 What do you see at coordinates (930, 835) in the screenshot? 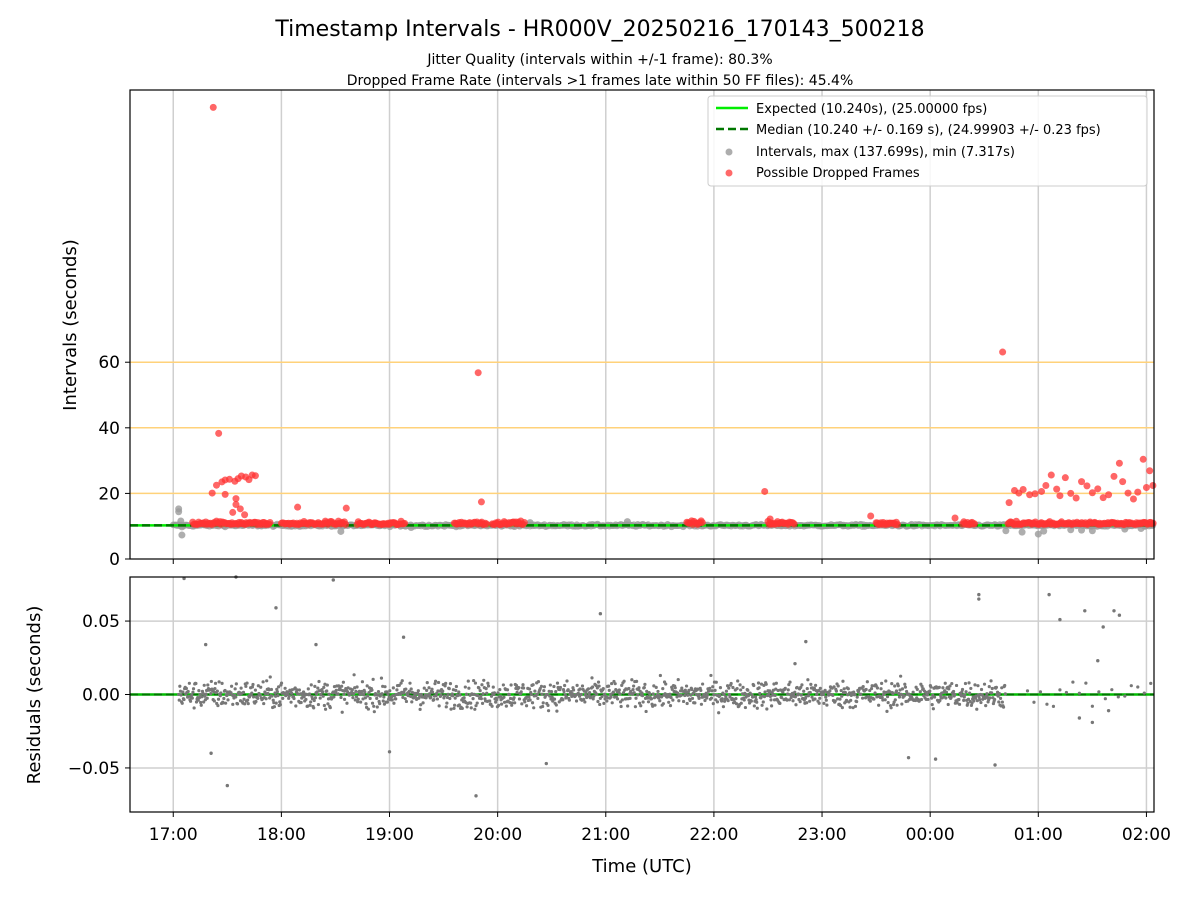
I see `x-tick-label: 00:00` at bounding box center [930, 835].